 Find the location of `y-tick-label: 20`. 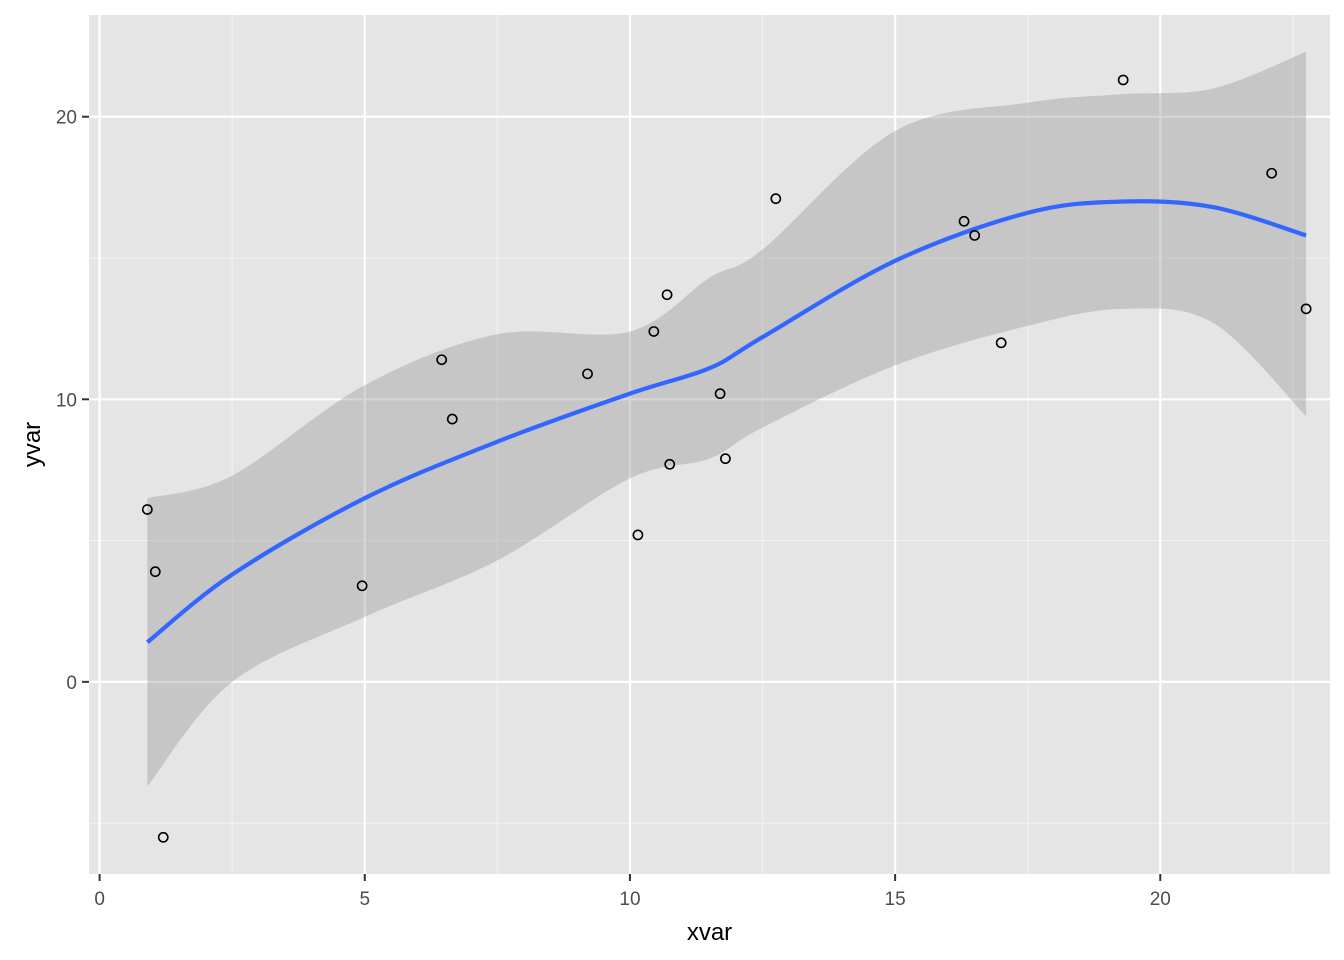

y-tick-label: 20 is located at coordinates (66, 118).